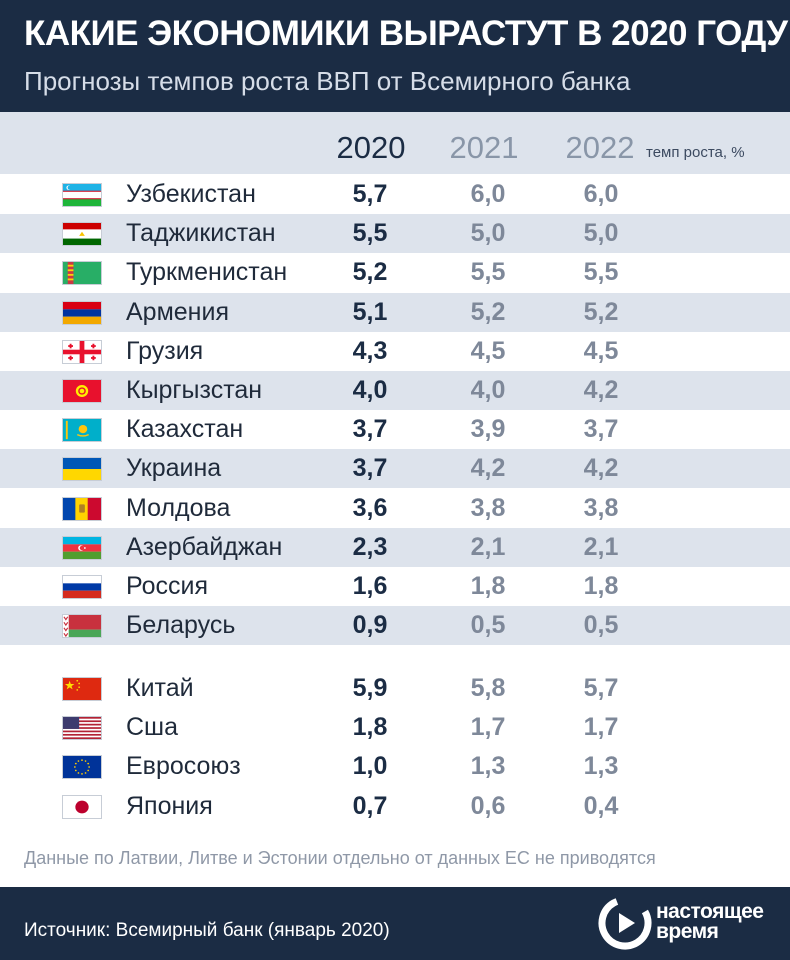  Describe the element at coordinates (207, 272) in the screenshot. I see `country-name: Туркменистан` at that location.